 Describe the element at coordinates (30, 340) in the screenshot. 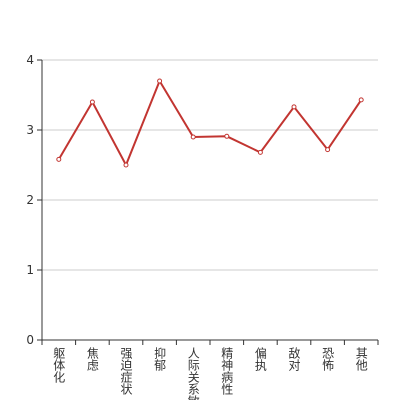

I see `y-tick-label: 0` at that location.